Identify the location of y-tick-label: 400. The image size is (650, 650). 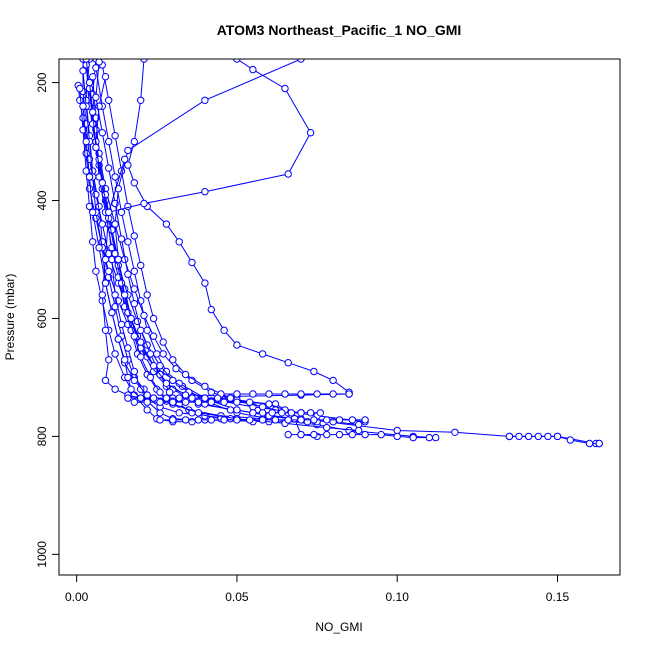
(42, 200).